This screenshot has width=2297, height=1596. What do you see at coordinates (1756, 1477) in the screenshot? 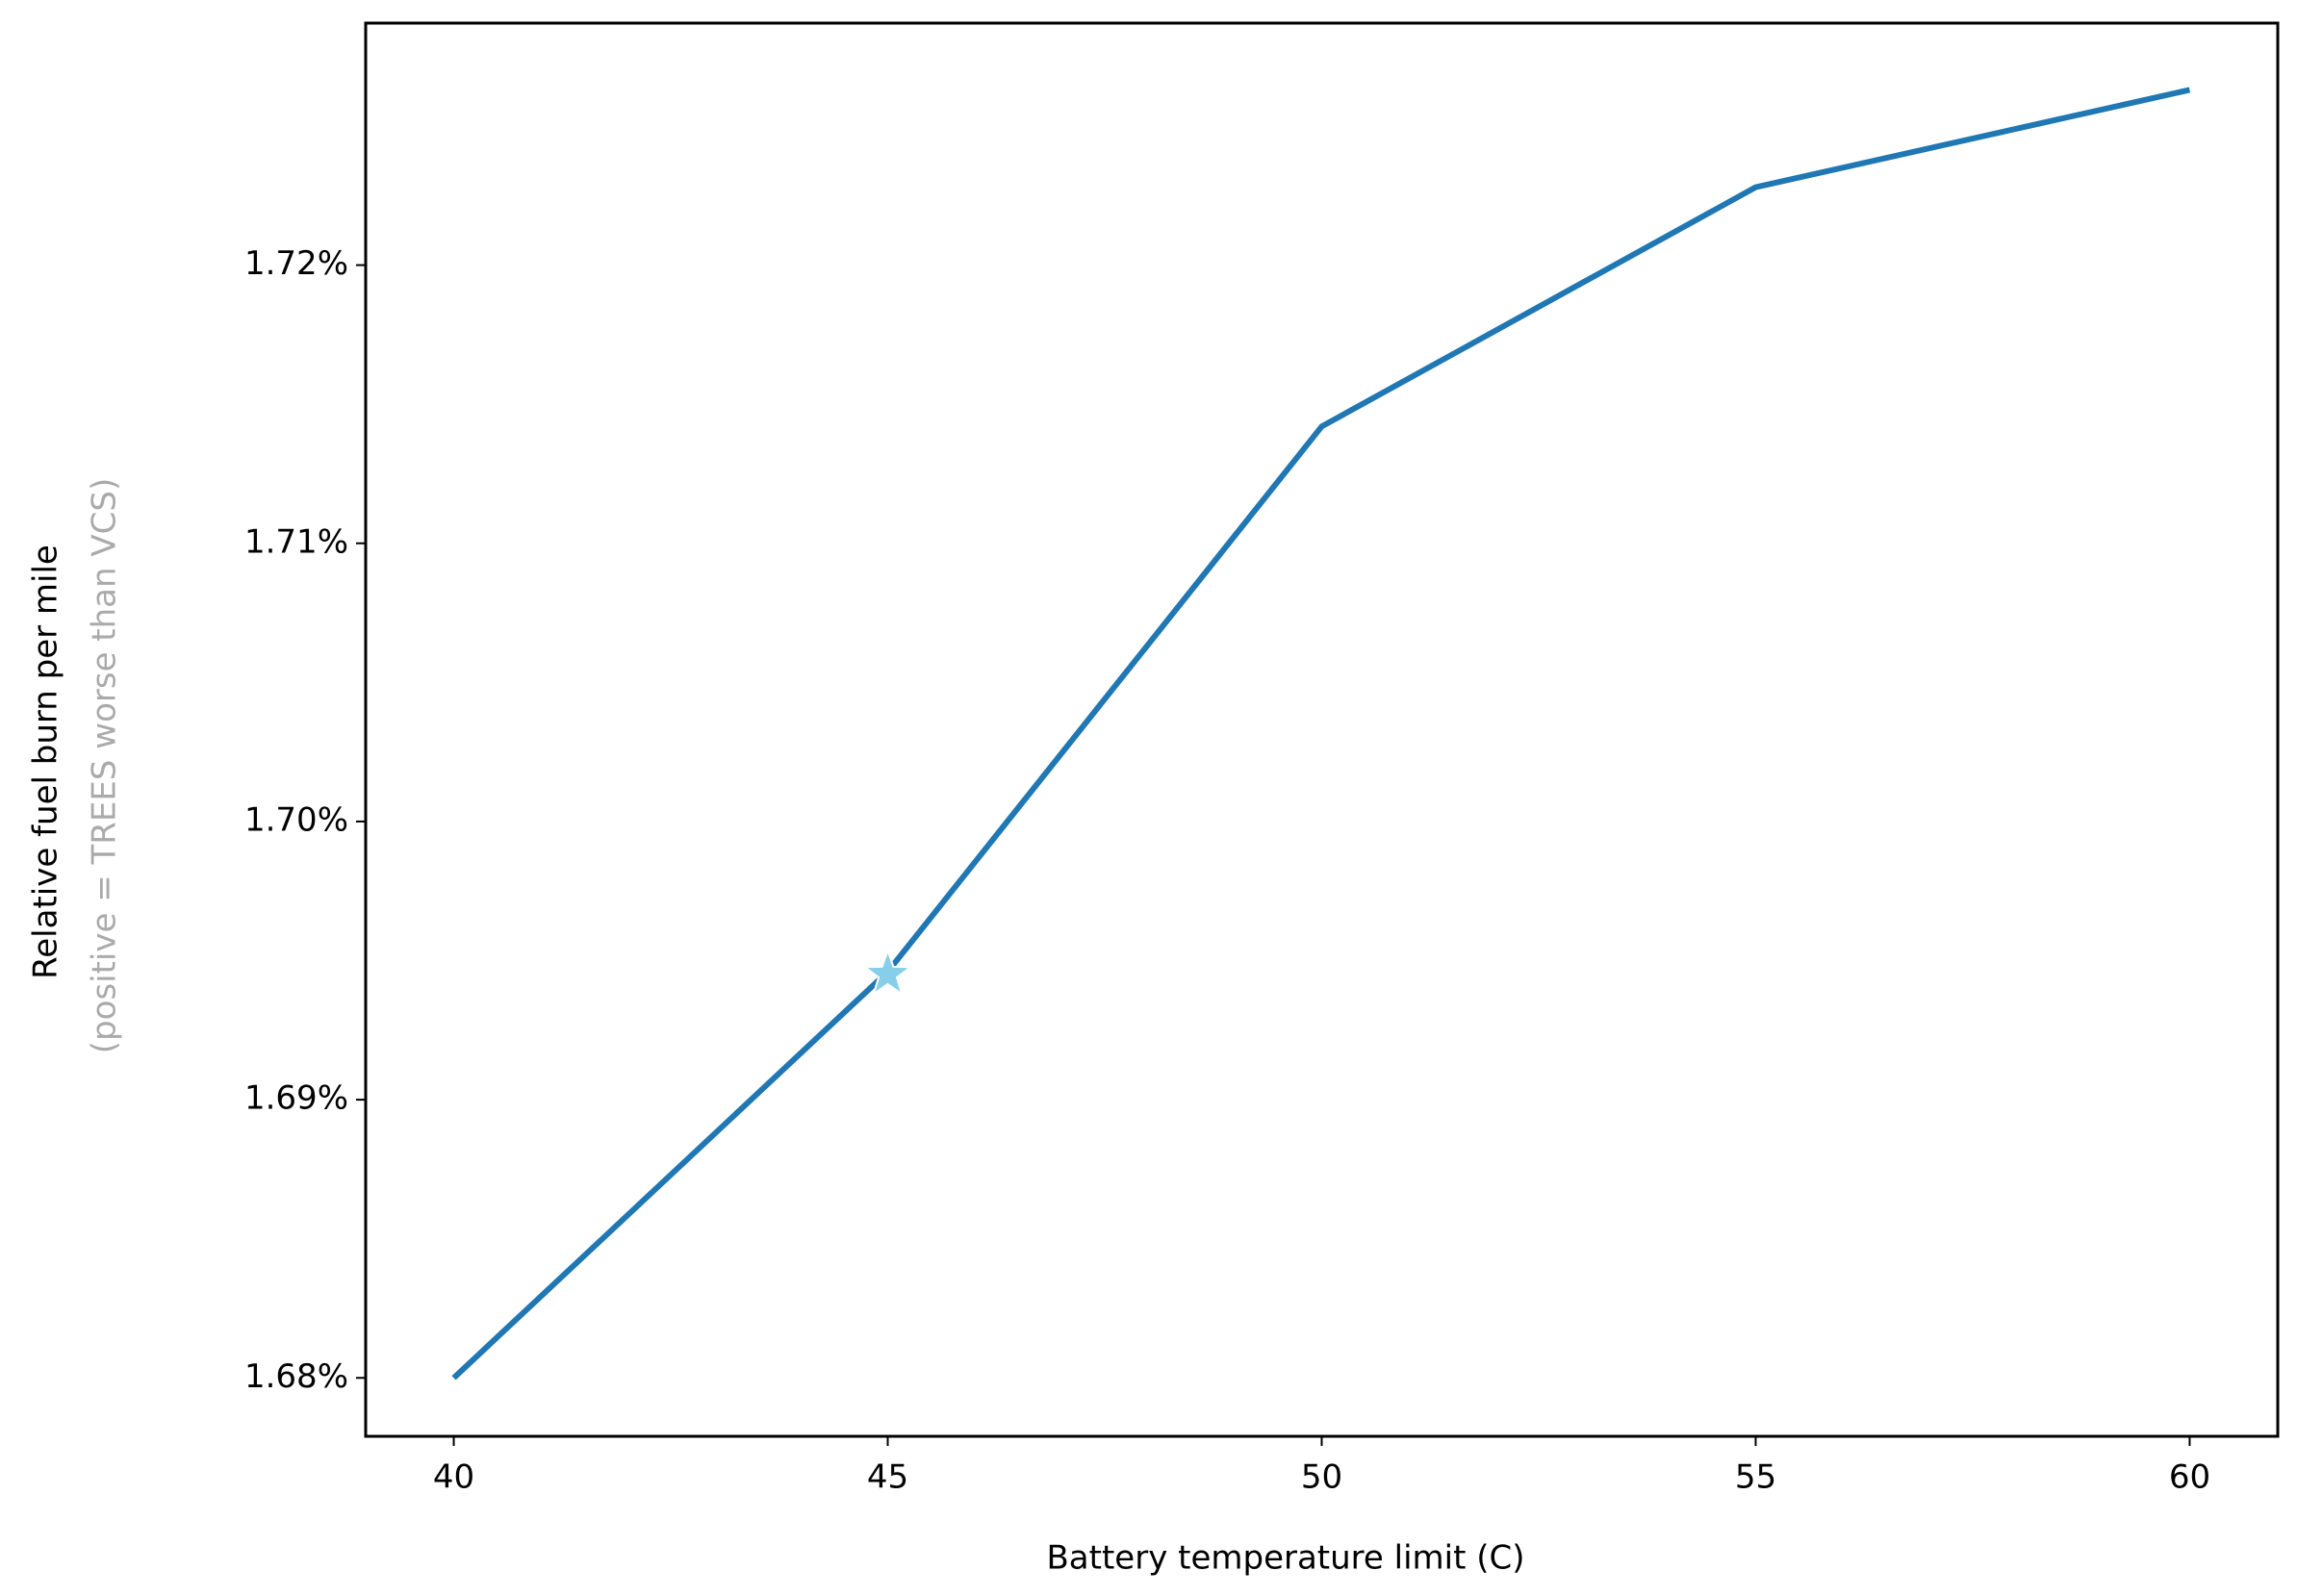
I see `x-tick-label: 55` at bounding box center [1756, 1477].